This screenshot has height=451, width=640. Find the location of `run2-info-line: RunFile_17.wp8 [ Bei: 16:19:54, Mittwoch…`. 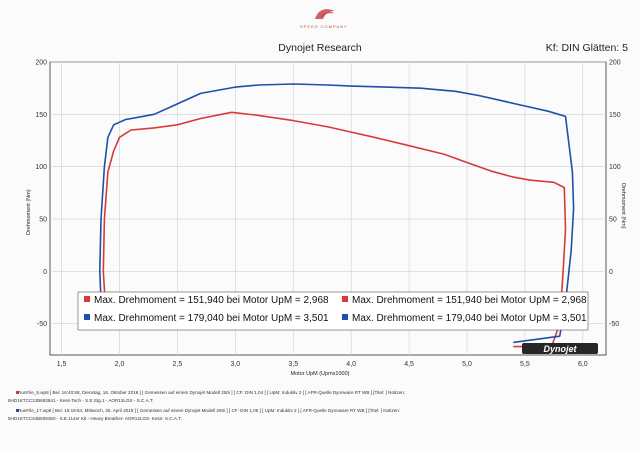

run2-info-line: RunFile_17.wp8 [ Bei: 16:19:54, Mittwoch… is located at coordinates (209, 410).